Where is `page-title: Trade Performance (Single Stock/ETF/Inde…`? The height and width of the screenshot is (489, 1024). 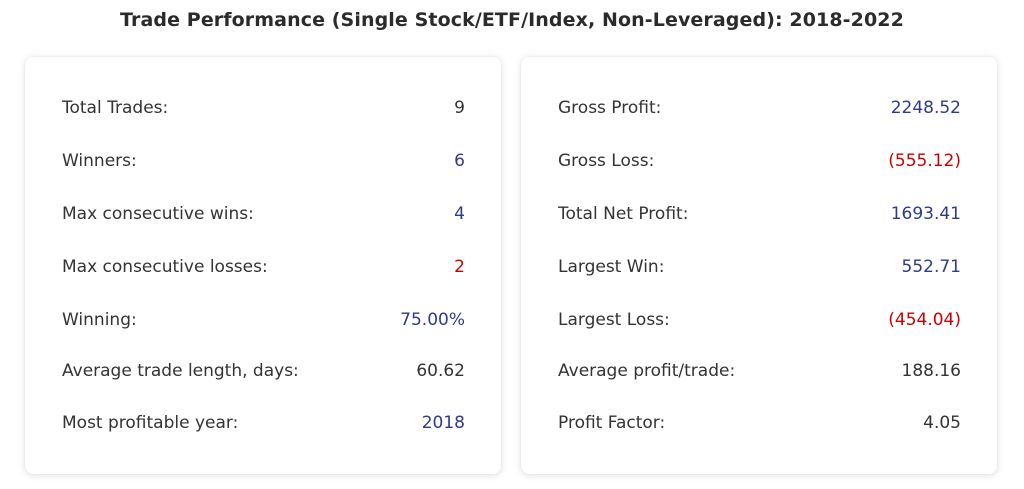
page-title: Trade Performance (Single Stock/ETF/Inde… is located at coordinates (512, 20).